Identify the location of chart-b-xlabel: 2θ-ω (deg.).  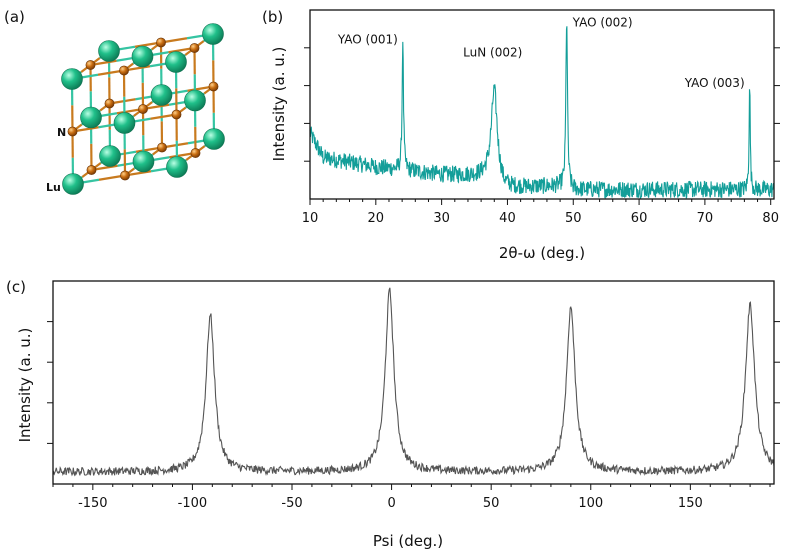
(542, 253).